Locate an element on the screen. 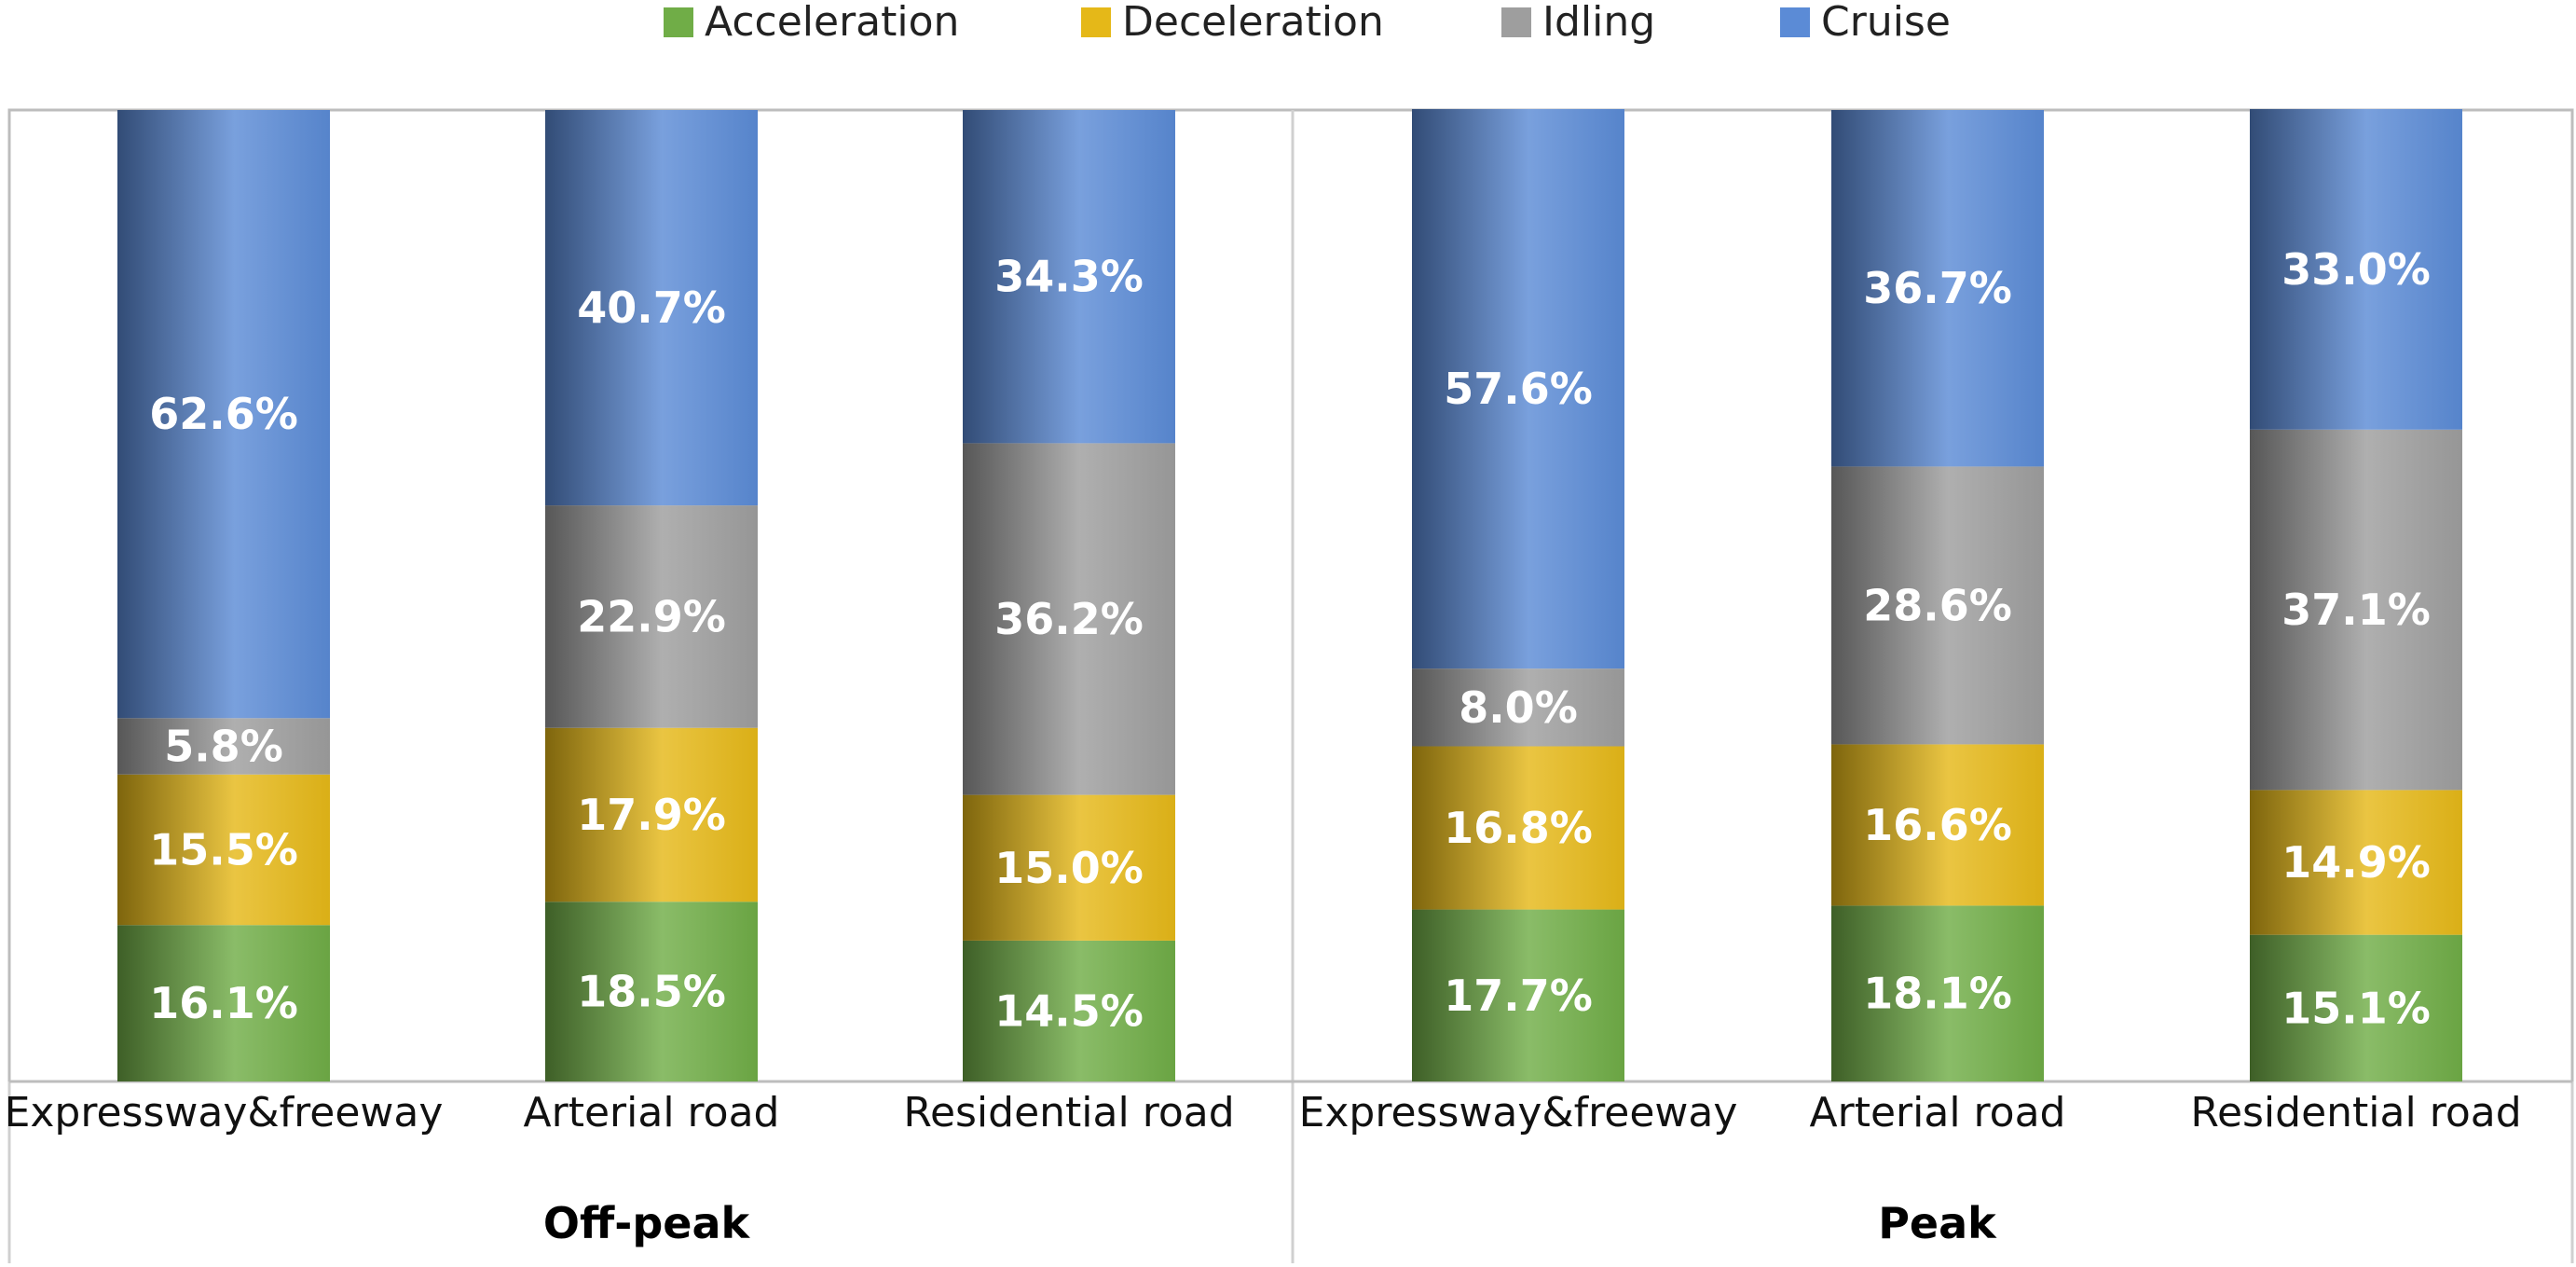 The image size is (2576, 1267). data-label-idling-4: 8.0% is located at coordinates (1518, 708).